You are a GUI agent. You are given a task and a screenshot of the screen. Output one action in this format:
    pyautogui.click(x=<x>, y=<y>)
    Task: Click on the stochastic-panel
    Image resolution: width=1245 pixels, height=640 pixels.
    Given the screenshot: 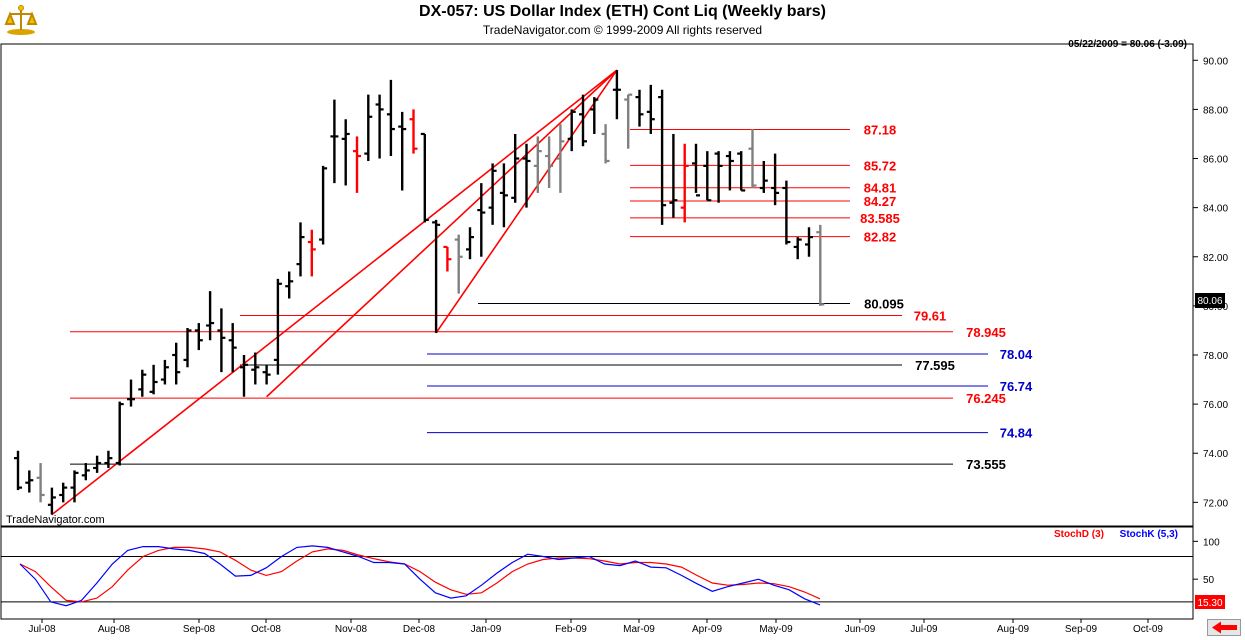 What is the action you would take?
    pyautogui.click(x=597, y=573)
    